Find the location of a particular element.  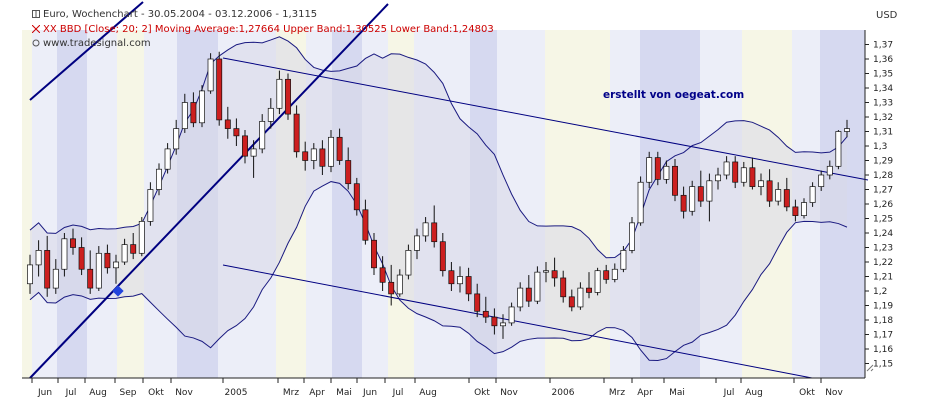

source-credit: www.tradesignal.com is located at coordinates (91, 44).